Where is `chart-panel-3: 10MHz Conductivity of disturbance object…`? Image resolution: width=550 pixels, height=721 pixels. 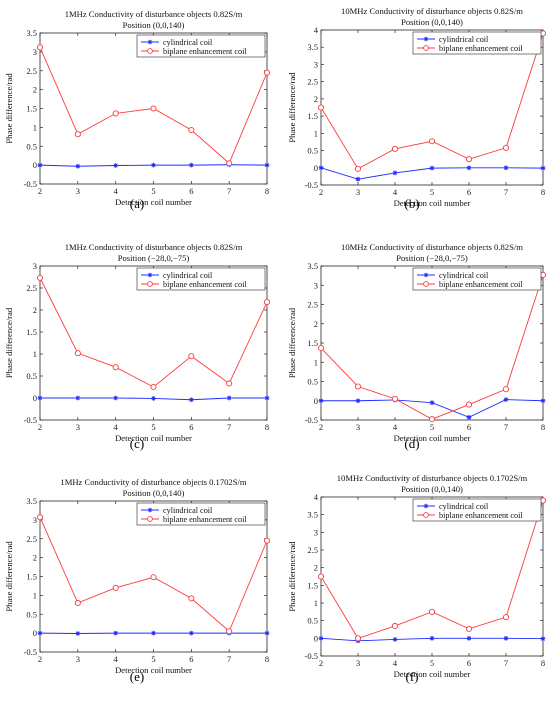
chart-panel-3: 10MHz Conductivity of disturbance object… is located at coordinates (417, 346).